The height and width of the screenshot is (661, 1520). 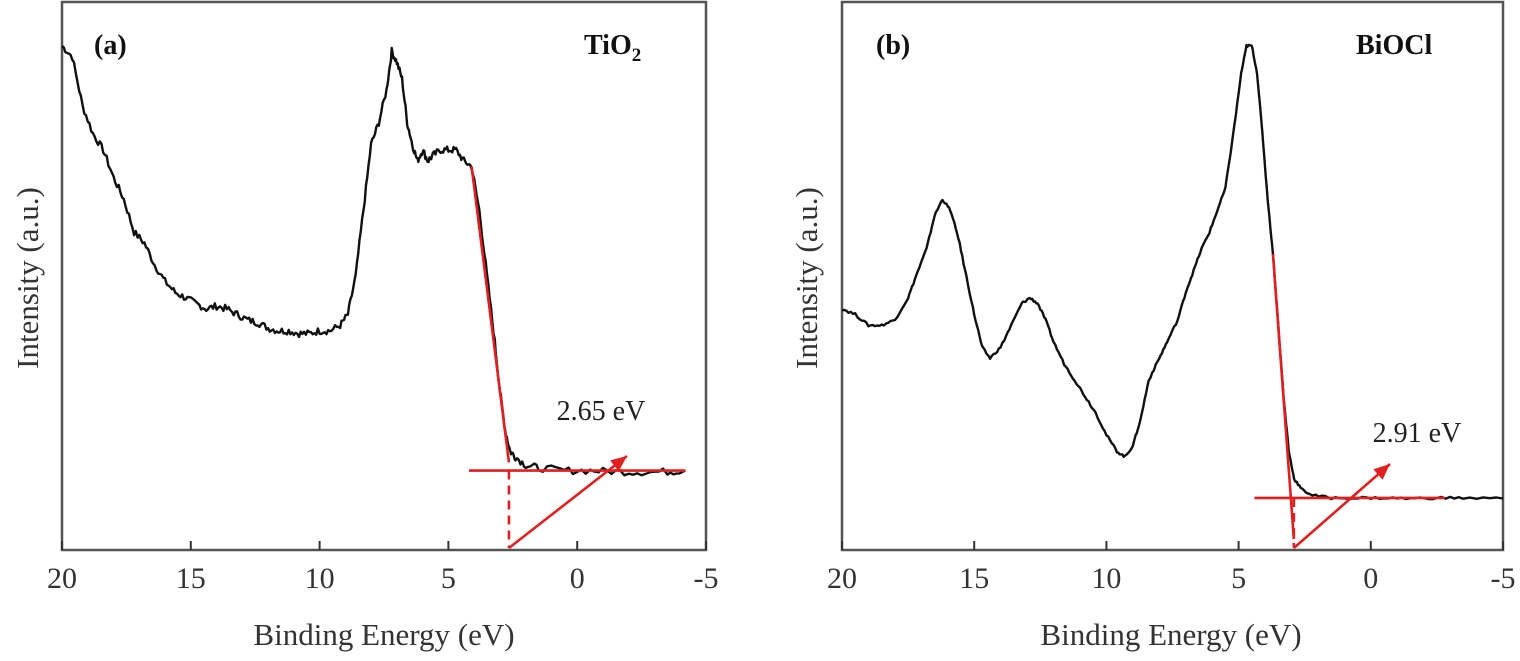 I want to click on panel-b-x-tick-label: 0, so click(x=1370, y=578).